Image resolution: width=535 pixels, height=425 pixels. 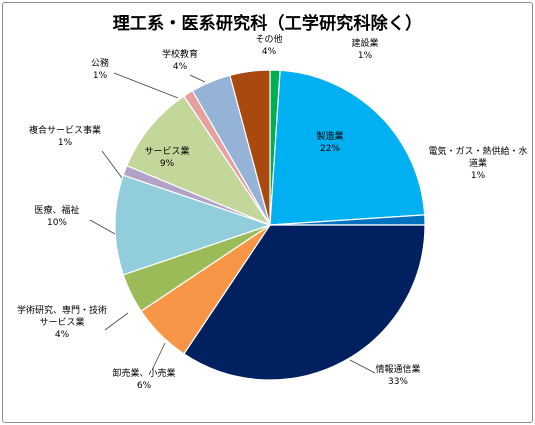 What do you see at coordinates (477, 163) in the screenshot?
I see `slice-label-2: 電気・ガス・熱供給・水道業 1%` at bounding box center [477, 163].